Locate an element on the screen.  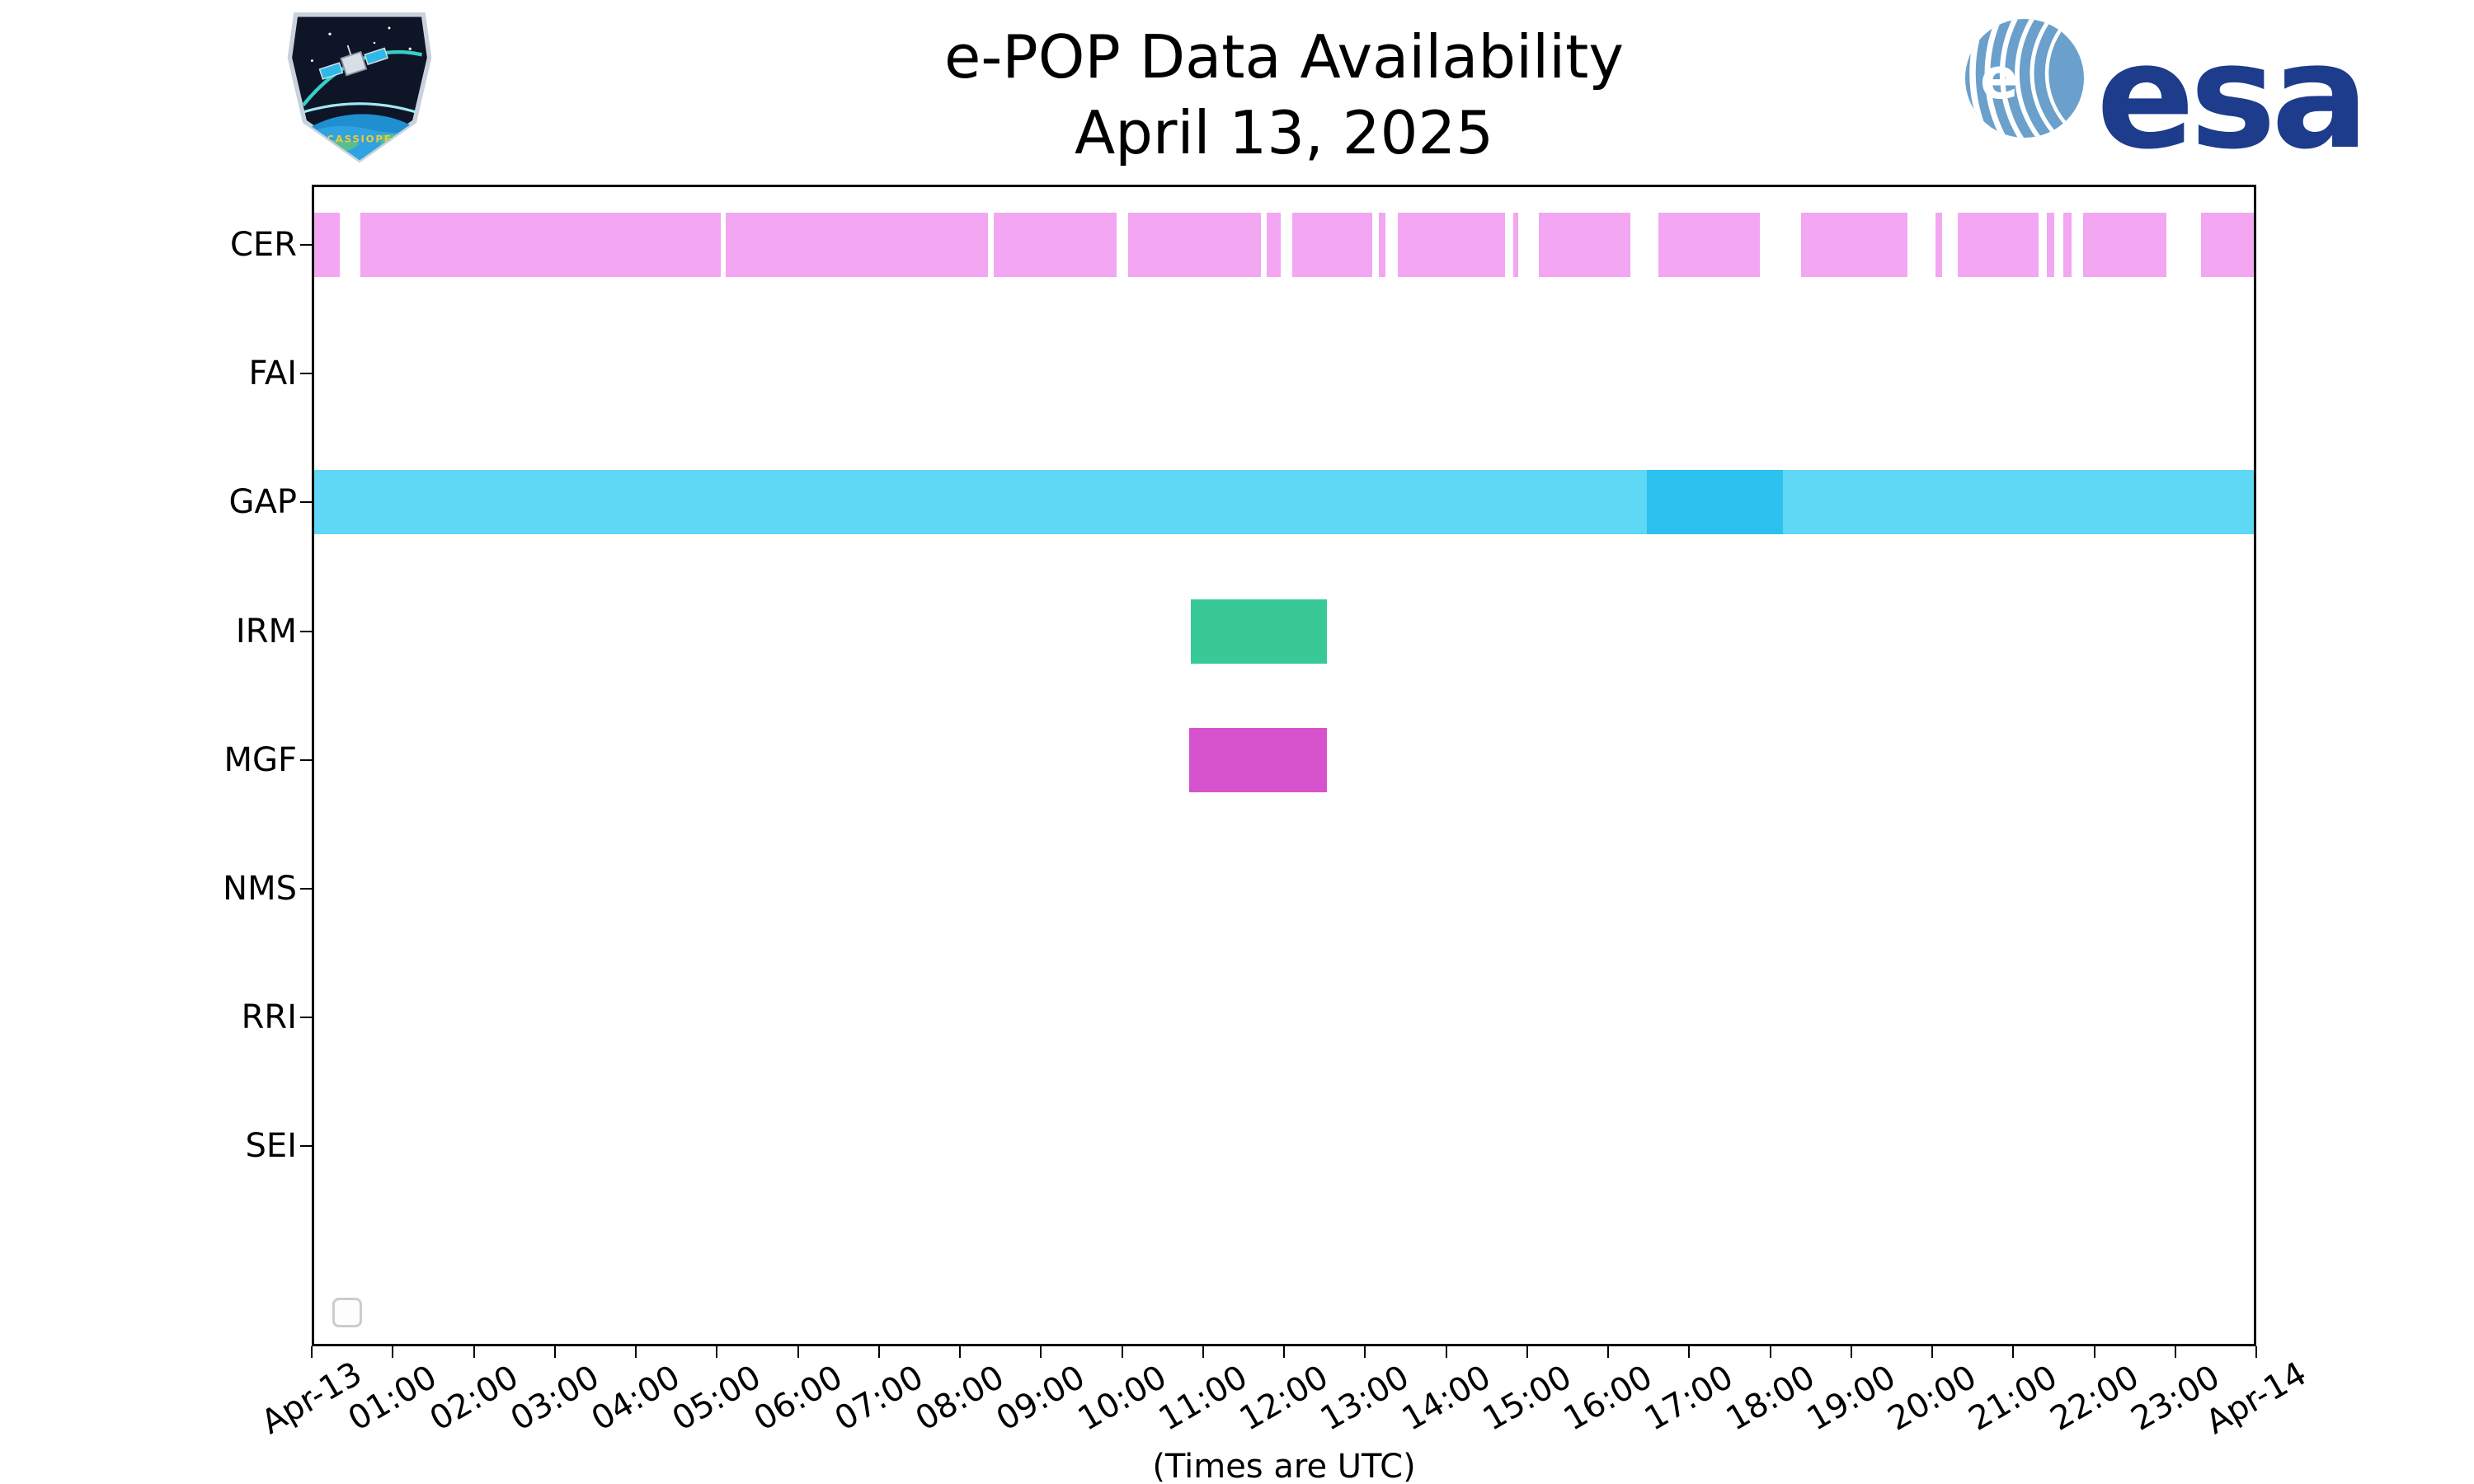
y-tick-label-fai: FAI is located at coordinates (273, 374).